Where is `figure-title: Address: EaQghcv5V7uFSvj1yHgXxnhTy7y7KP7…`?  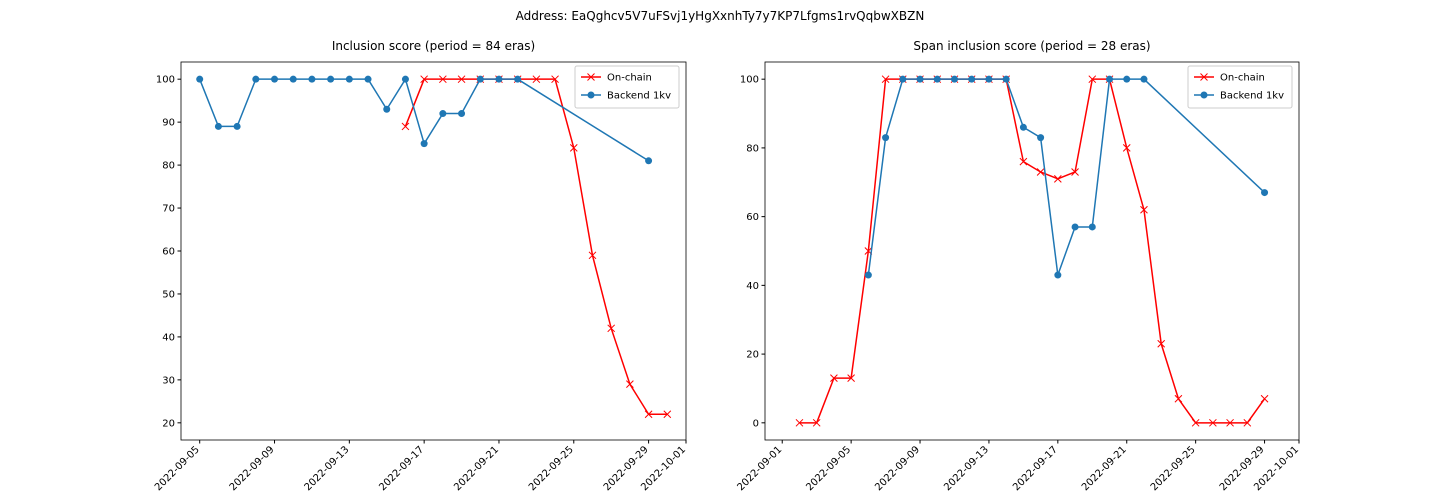
figure-title: Address: EaQghcv5V7uFSvj1yHgXxnhTy7y7KP7… is located at coordinates (720, 16).